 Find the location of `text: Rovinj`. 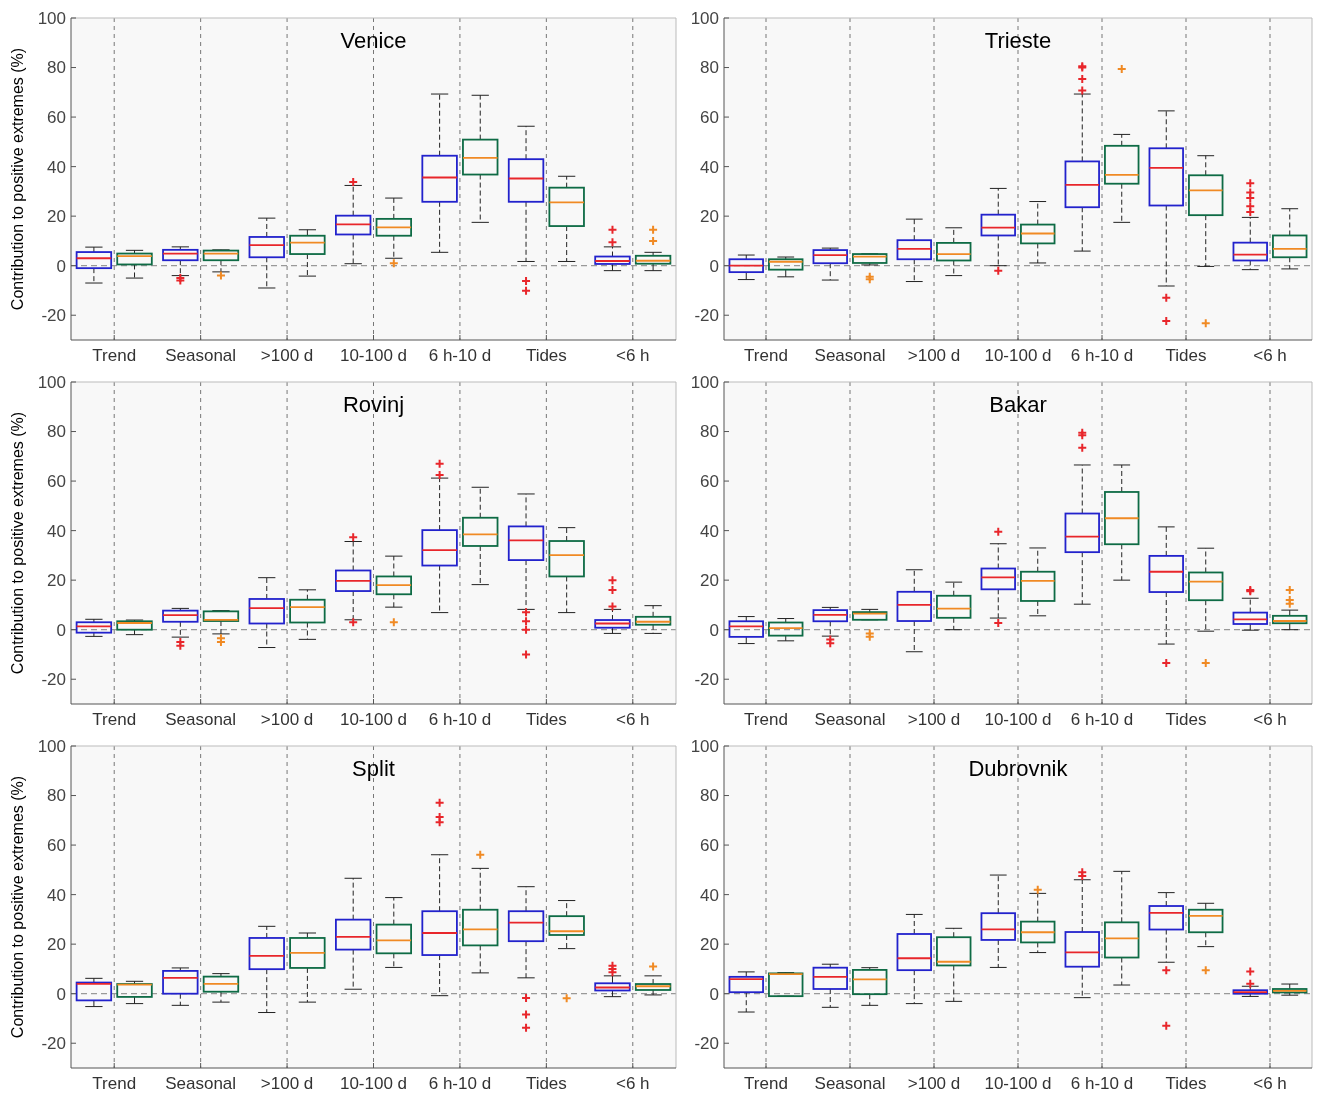

text: Rovinj is located at coordinates (373, 404).